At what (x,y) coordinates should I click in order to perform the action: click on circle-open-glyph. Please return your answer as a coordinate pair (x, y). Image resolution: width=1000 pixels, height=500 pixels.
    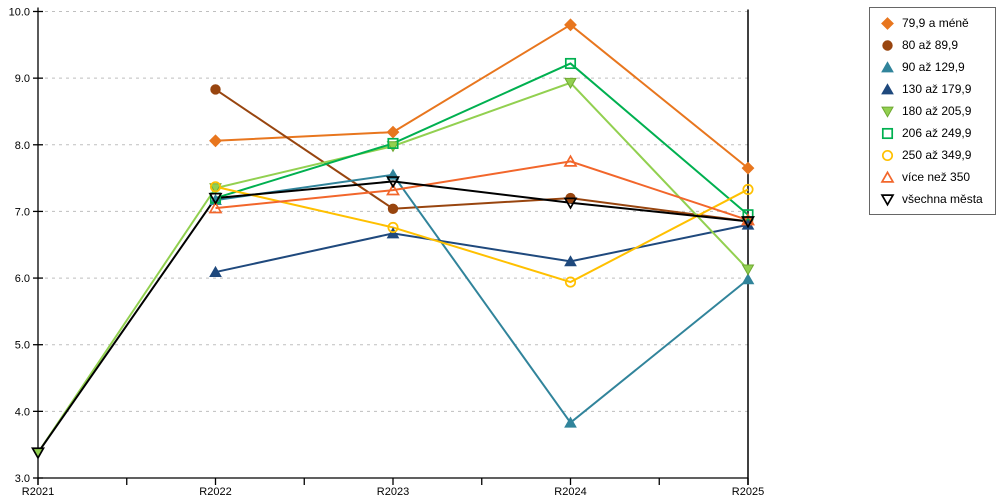
    Looking at the image, I should click on (887, 155).